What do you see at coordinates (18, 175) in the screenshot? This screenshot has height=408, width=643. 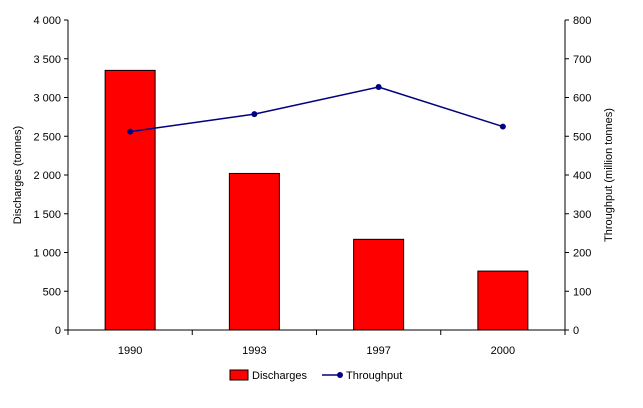 I see `y-axis-left-title: Discharges (tonnes)` at bounding box center [18, 175].